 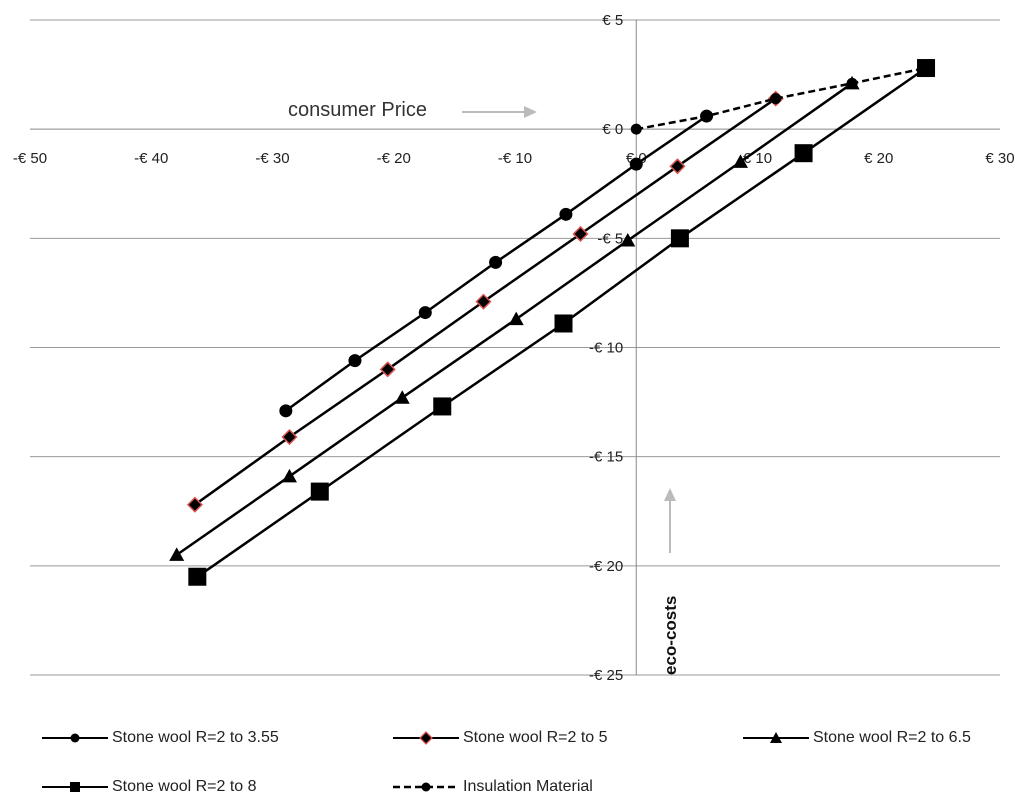 What do you see at coordinates (776, 737) in the screenshot?
I see `triangle-marker-icon` at bounding box center [776, 737].